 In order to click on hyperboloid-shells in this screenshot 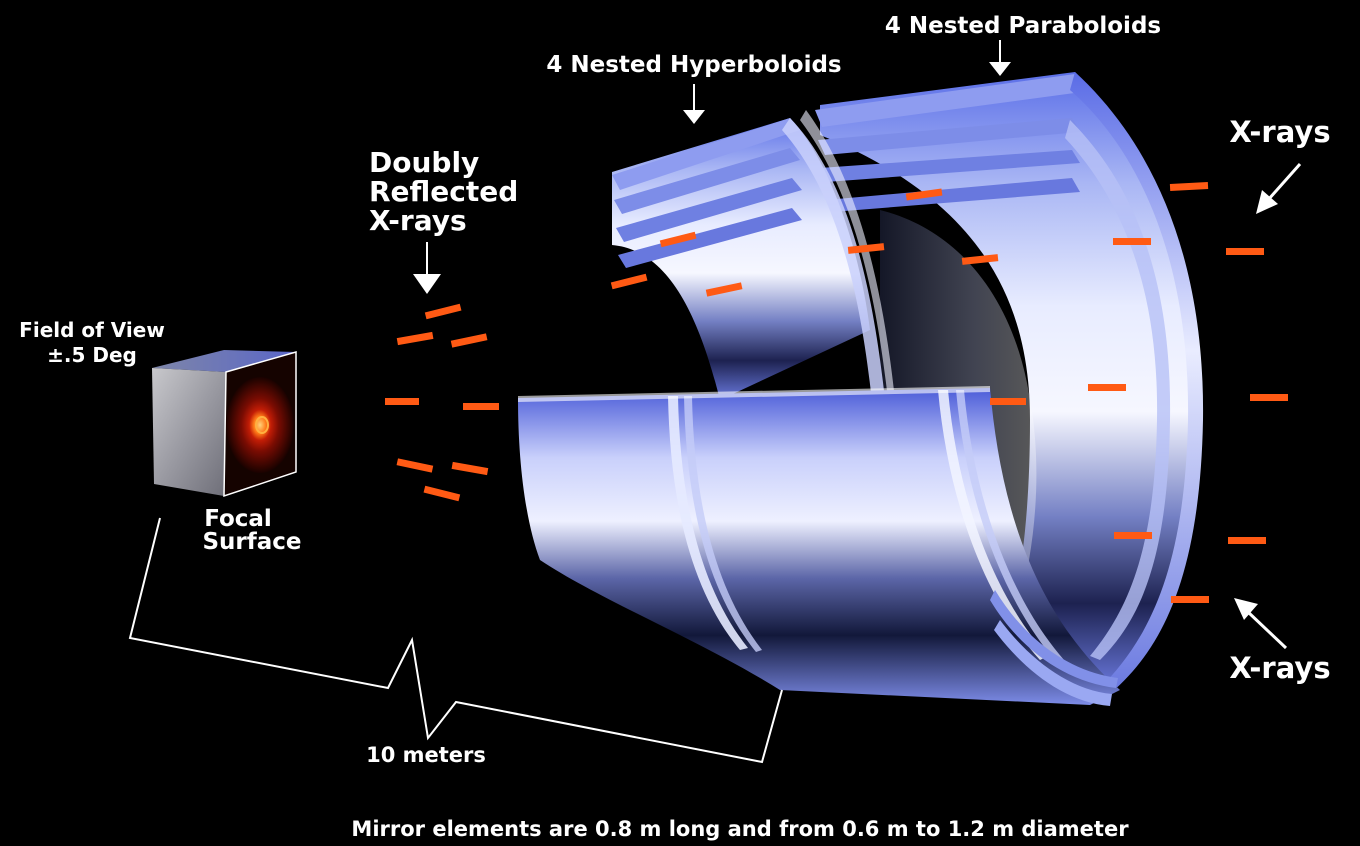, I will do `click(753, 256)`.